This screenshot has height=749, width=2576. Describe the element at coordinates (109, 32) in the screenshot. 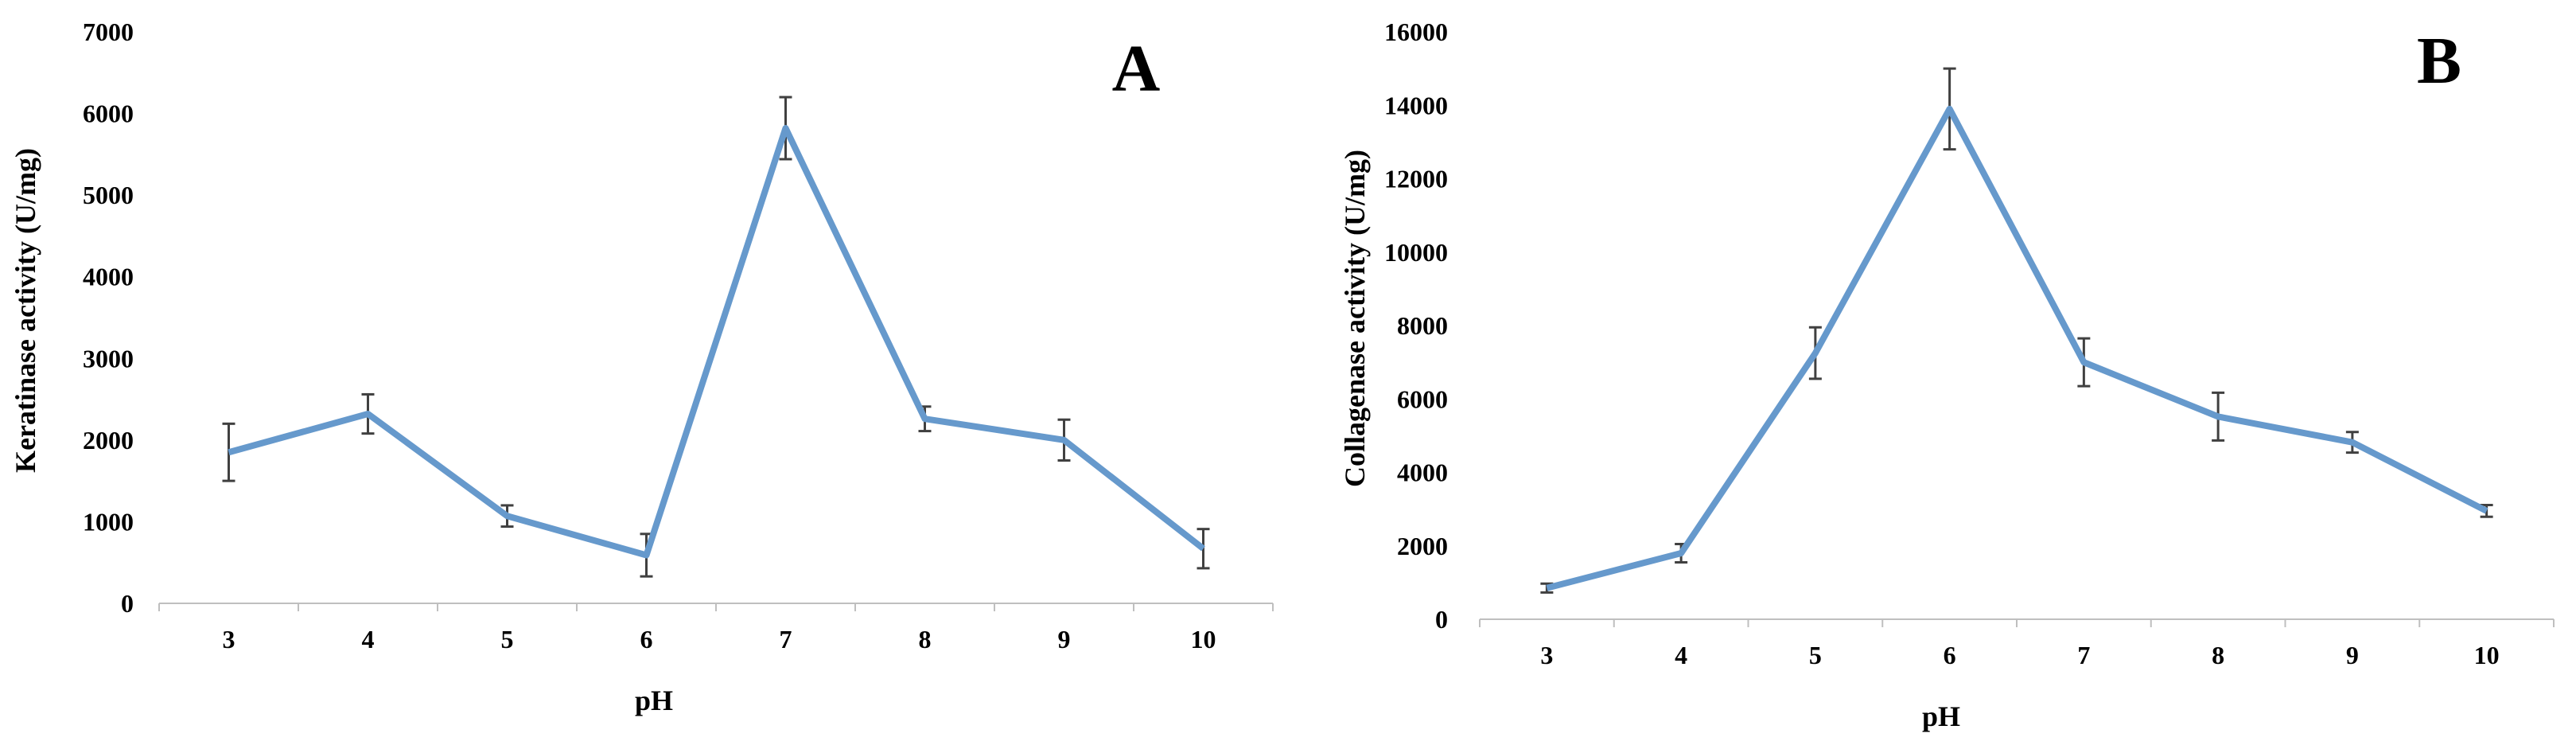

I see `y-tick-label: 7000` at that location.